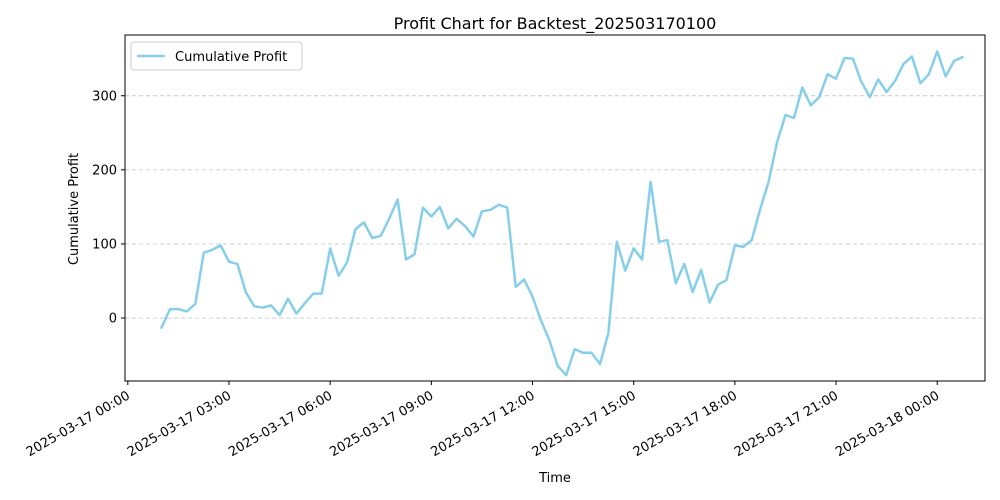 The height and width of the screenshot is (500, 1000). I want to click on x-tick-label: 2025-03-17 06:00, so click(280, 424).